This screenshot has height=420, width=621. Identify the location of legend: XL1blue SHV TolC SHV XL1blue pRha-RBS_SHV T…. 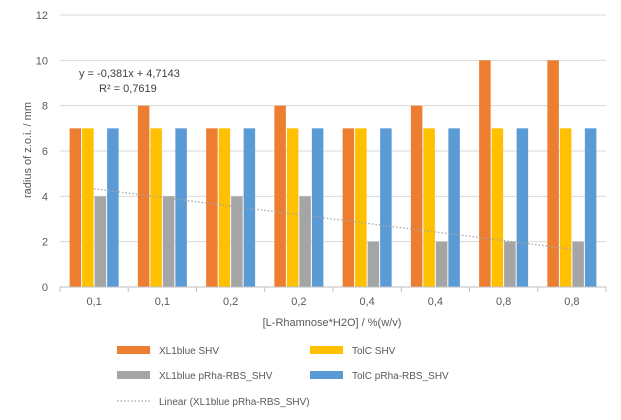
(283, 377).